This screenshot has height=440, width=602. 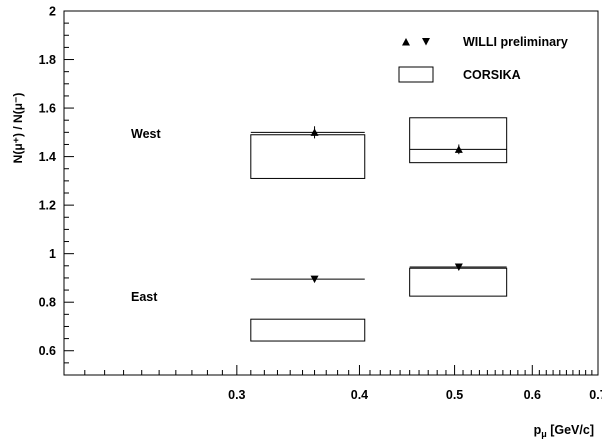 What do you see at coordinates (492, 75) in the screenshot?
I see `legend-label-corsika: CORSIKA` at bounding box center [492, 75].